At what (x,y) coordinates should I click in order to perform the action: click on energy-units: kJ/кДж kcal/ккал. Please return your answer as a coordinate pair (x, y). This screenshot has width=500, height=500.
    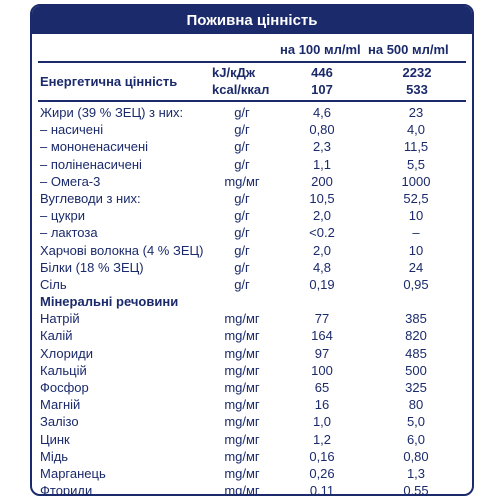
    Looking at the image, I should click on (240, 81).